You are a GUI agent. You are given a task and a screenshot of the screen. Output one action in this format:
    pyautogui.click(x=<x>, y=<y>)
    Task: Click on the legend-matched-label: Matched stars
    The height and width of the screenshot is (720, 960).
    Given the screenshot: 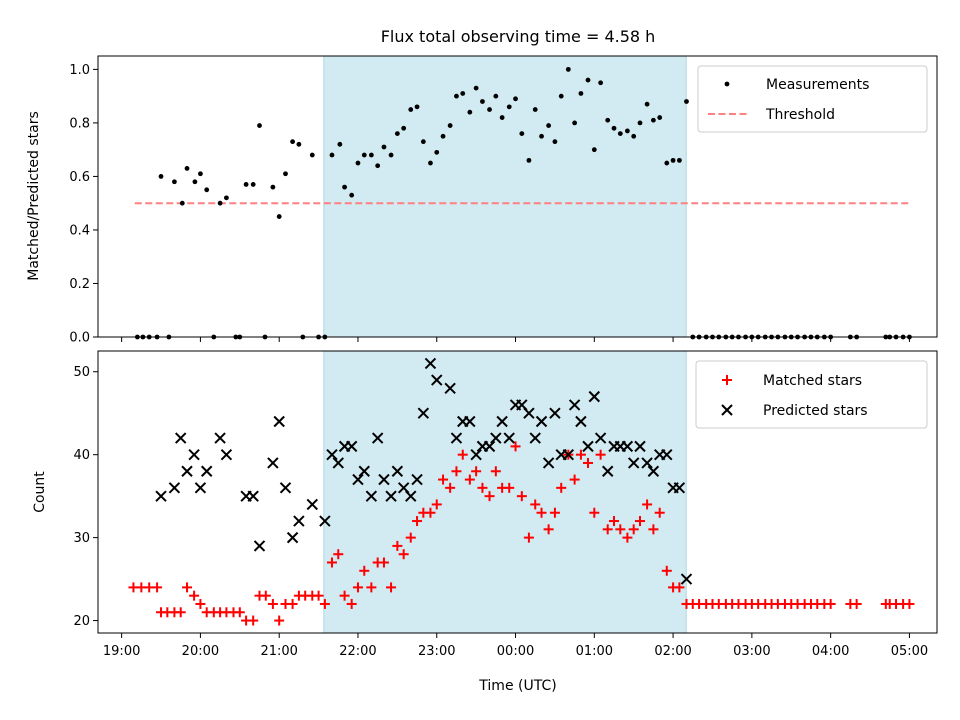 What is the action you would take?
    pyautogui.click(x=812, y=381)
    